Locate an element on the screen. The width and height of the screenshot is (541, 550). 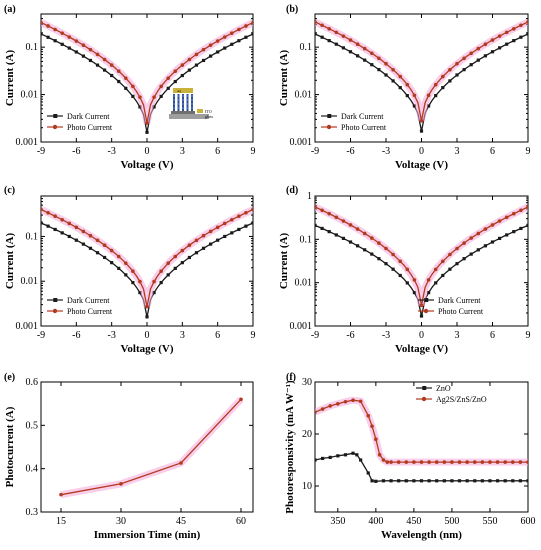
panel-label: (b) is located at coordinates (292, 9).